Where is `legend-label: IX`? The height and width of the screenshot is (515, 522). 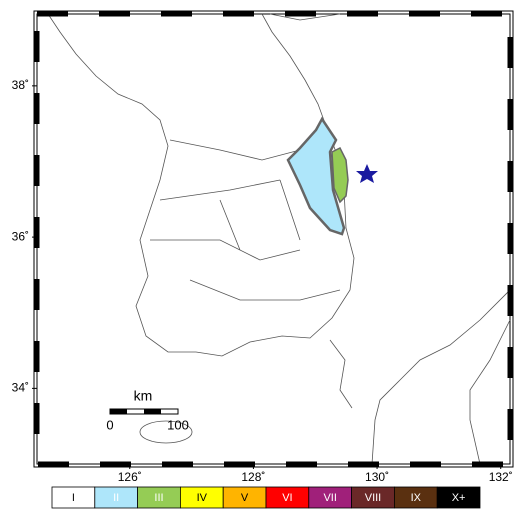
legend-label: IX is located at coordinates (416, 498).